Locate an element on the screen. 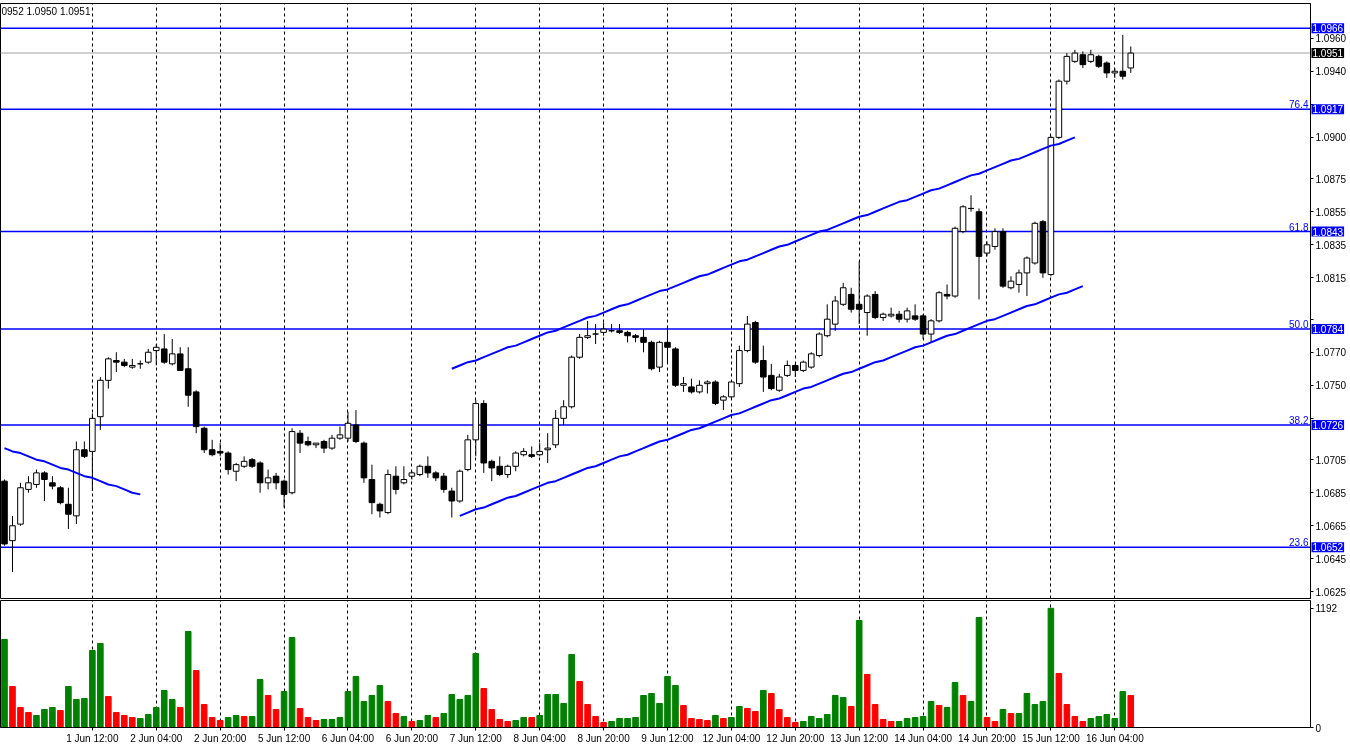 The image size is (1350, 750). x-tick-label: 6 Jun 04:00 is located at coordinates (348, 738).